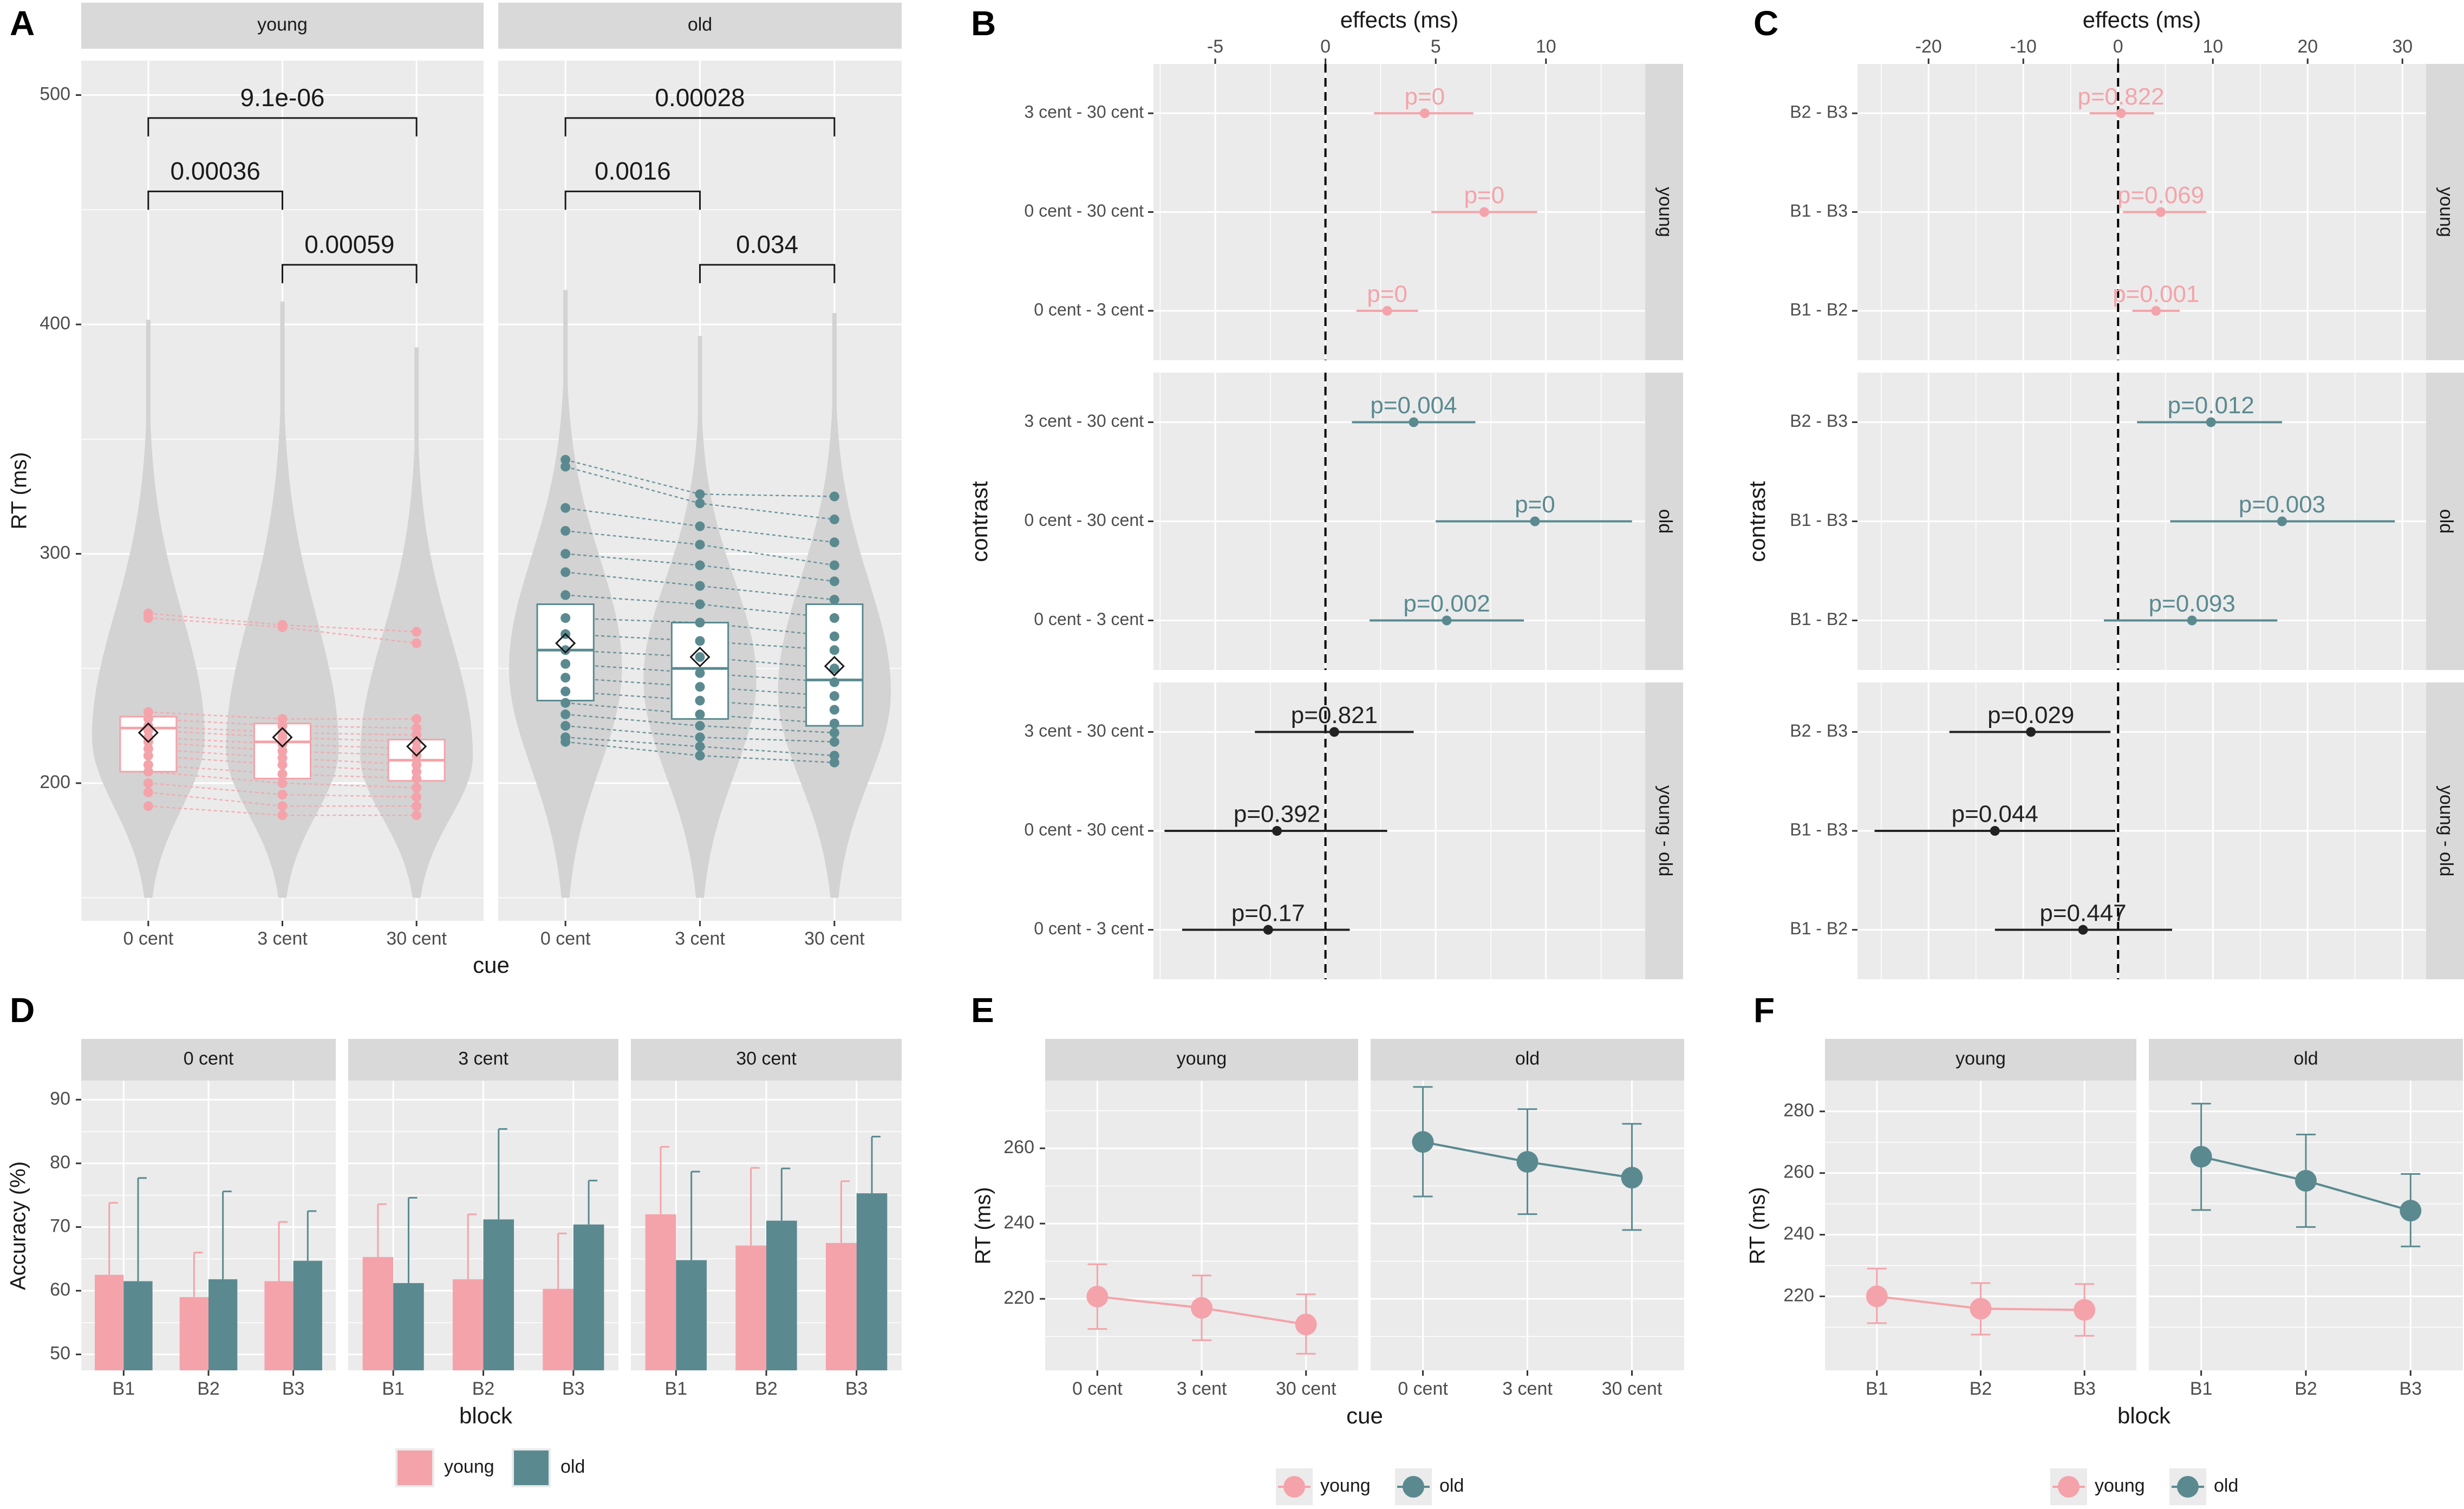  I want to click on significance-bracket, so click(350, 273).